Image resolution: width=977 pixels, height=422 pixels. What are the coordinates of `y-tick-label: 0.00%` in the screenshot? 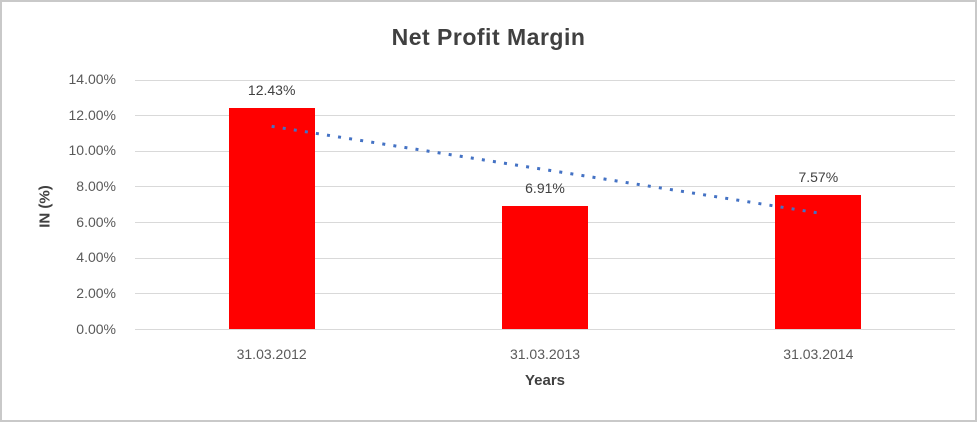 It's located at (96, 328).